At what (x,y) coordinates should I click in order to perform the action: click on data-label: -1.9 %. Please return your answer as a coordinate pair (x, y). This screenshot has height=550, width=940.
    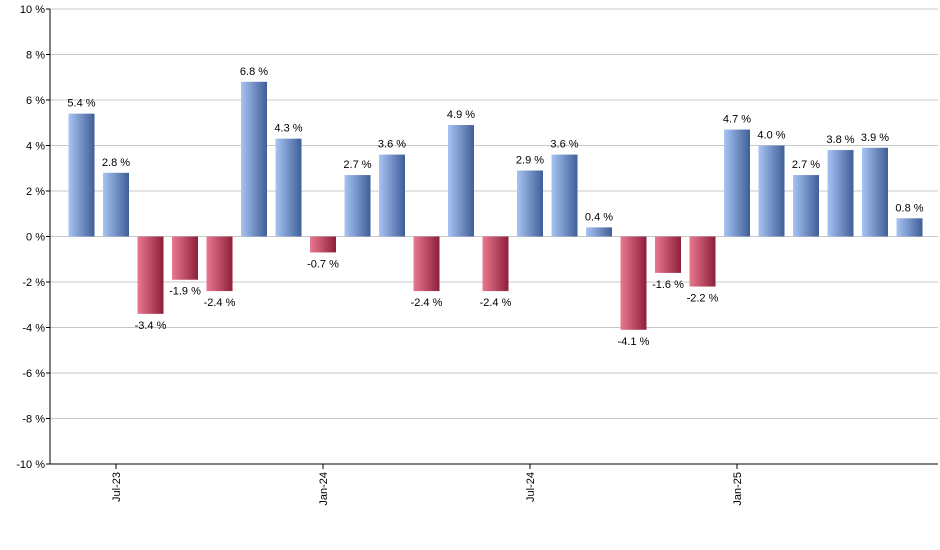
    Looking at the image, I should click on (185, 292).